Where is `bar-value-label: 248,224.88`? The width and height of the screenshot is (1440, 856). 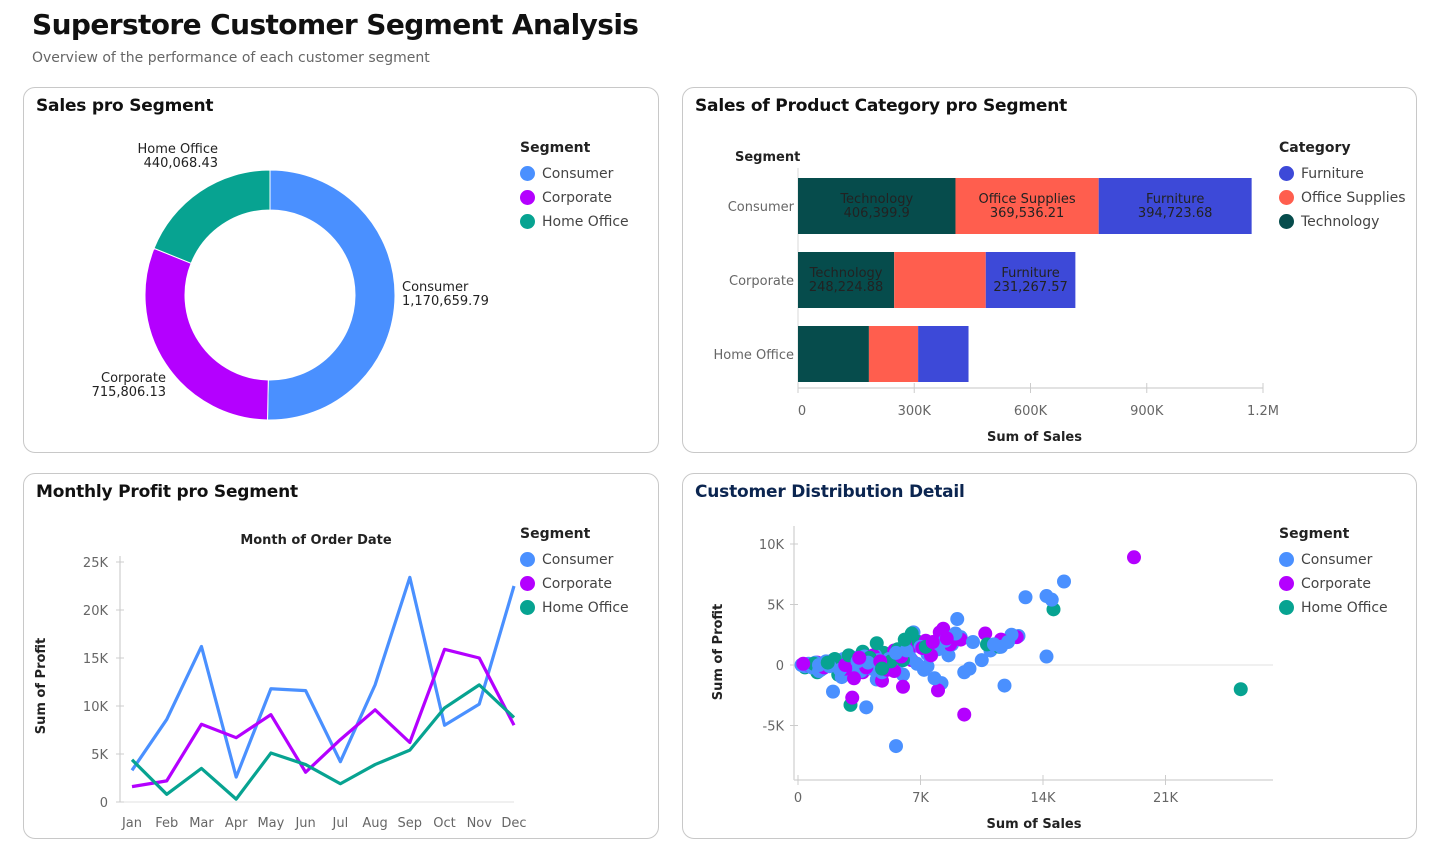 bar-value-label: 248,224.88 is located at coordinates (846, 287).